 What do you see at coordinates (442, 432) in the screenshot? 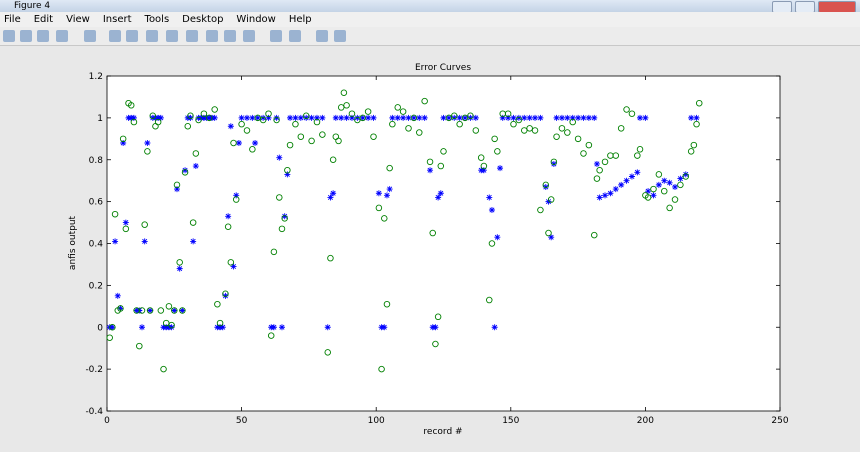
I see `x-axis-label: record #` at bounding box center [442, 432].